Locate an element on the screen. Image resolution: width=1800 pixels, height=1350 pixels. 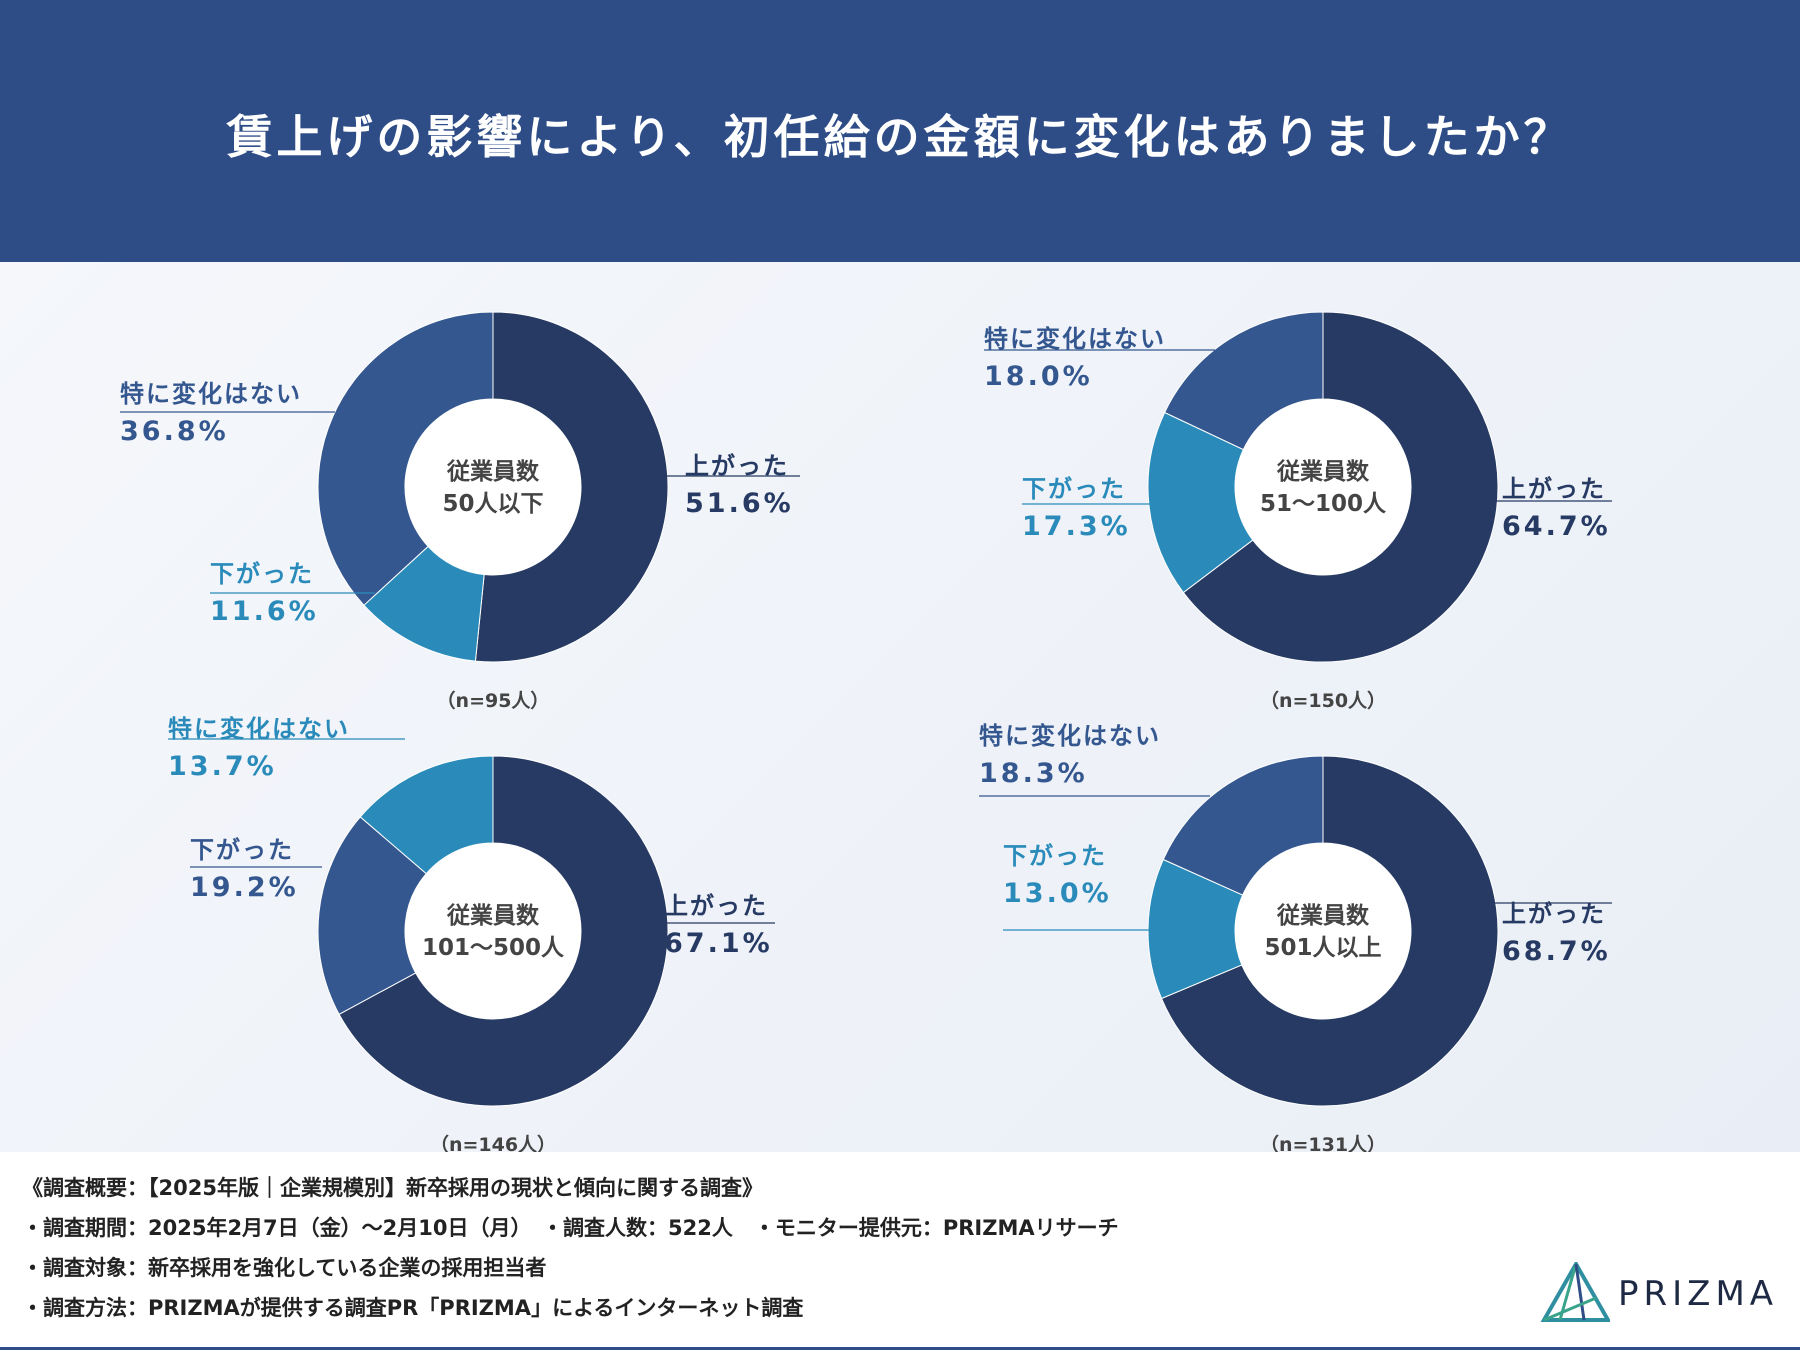
footer-line-overview: 《調査概要：【2025年版｜企業規模別】新卒採用の現状と傾向に関する調査》 is located at coordinates (392, 1188).